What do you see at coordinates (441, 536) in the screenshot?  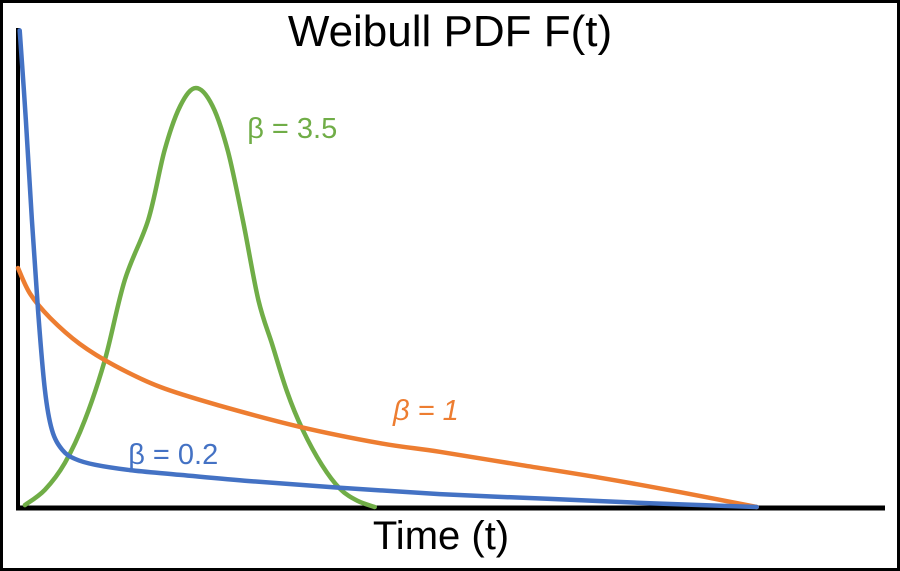 I see `x-axis-title: Time (t)` at bounding box center [441, 536].